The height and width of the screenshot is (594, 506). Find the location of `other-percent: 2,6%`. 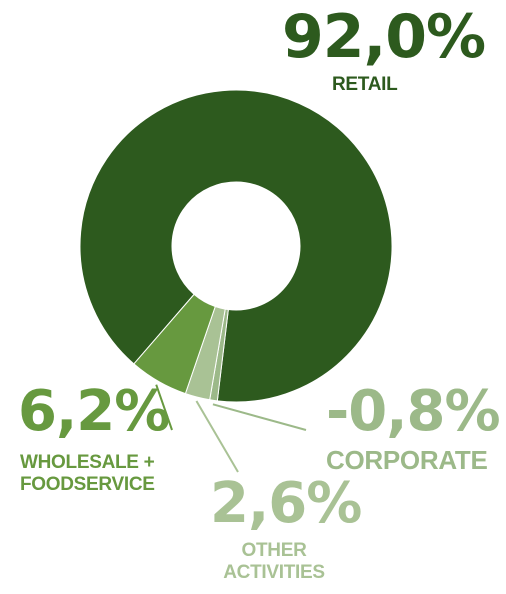

other-percent: 2,6% is located at coordinates (286, 503).